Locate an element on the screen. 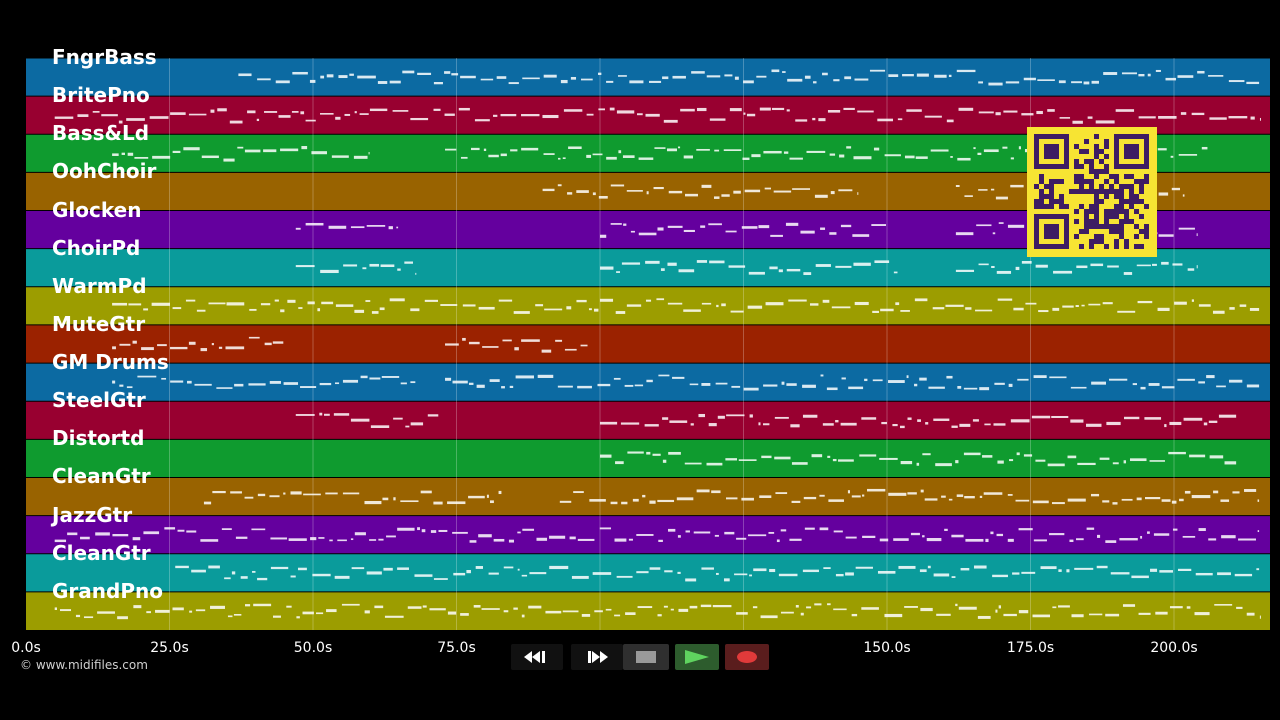 Image resolution: width=1280 pixels, height=720 pixels. fast-forward-button is located at coordinates (597, 657).